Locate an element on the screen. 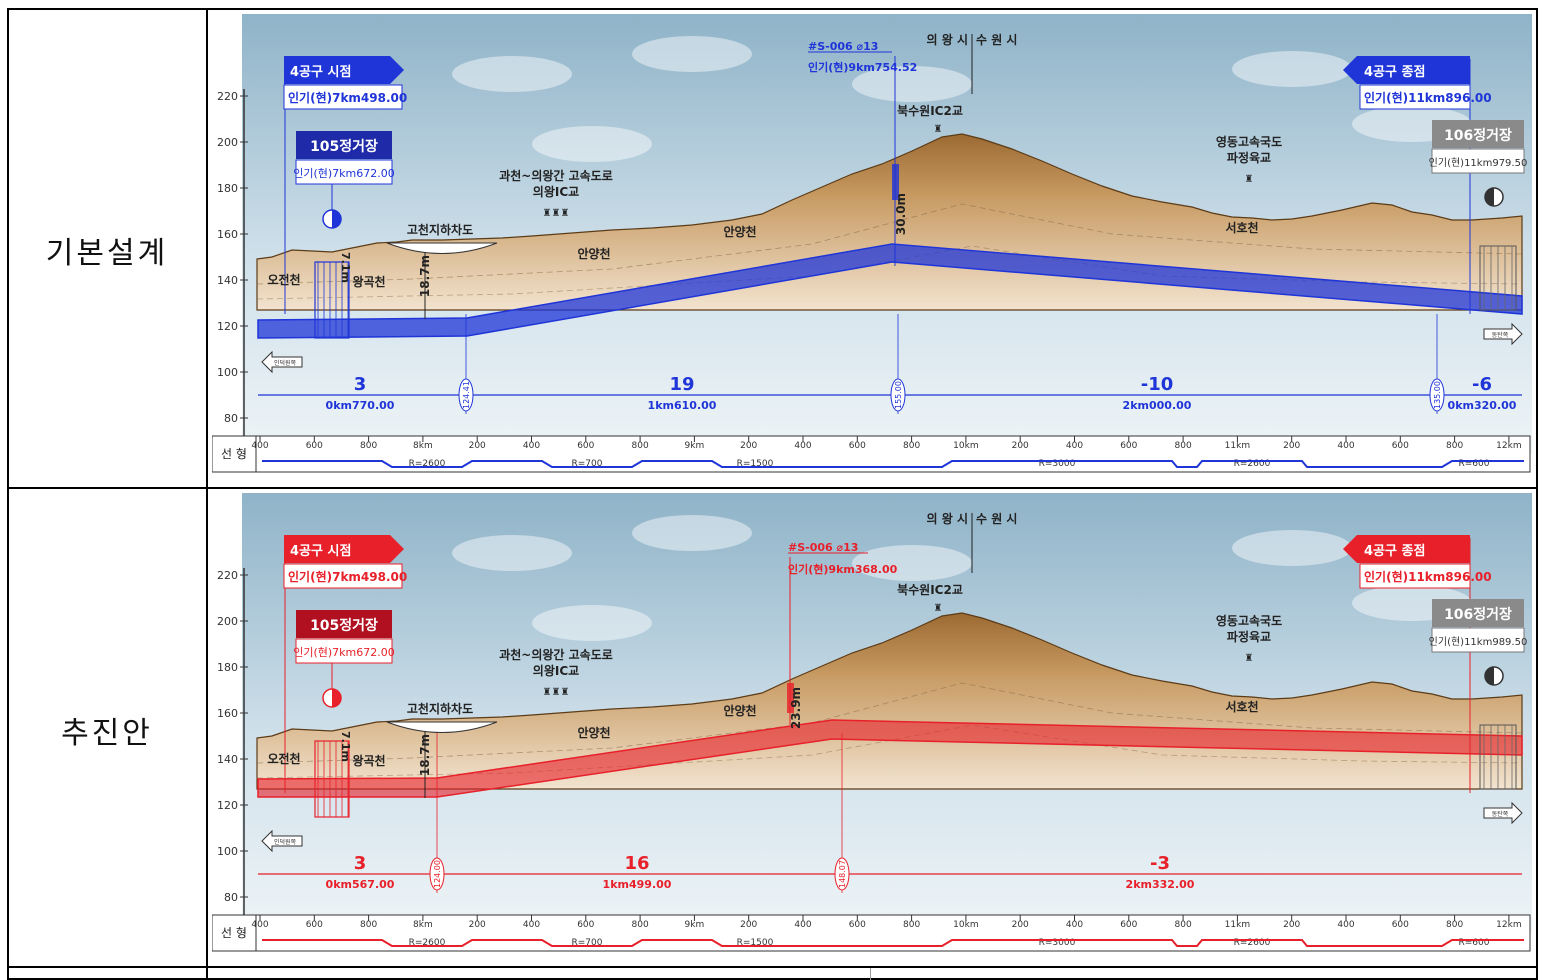 The image size is (1545, 980). alignment-line is located at coordinates (893, 464).